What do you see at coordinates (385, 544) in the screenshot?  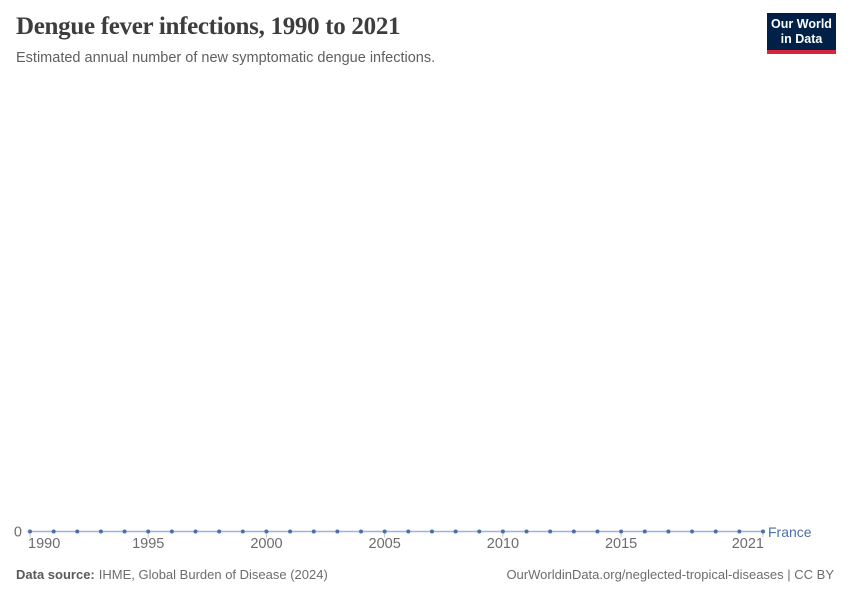 I see `x-tick-label: 2005` at bounding box center [385, 544].